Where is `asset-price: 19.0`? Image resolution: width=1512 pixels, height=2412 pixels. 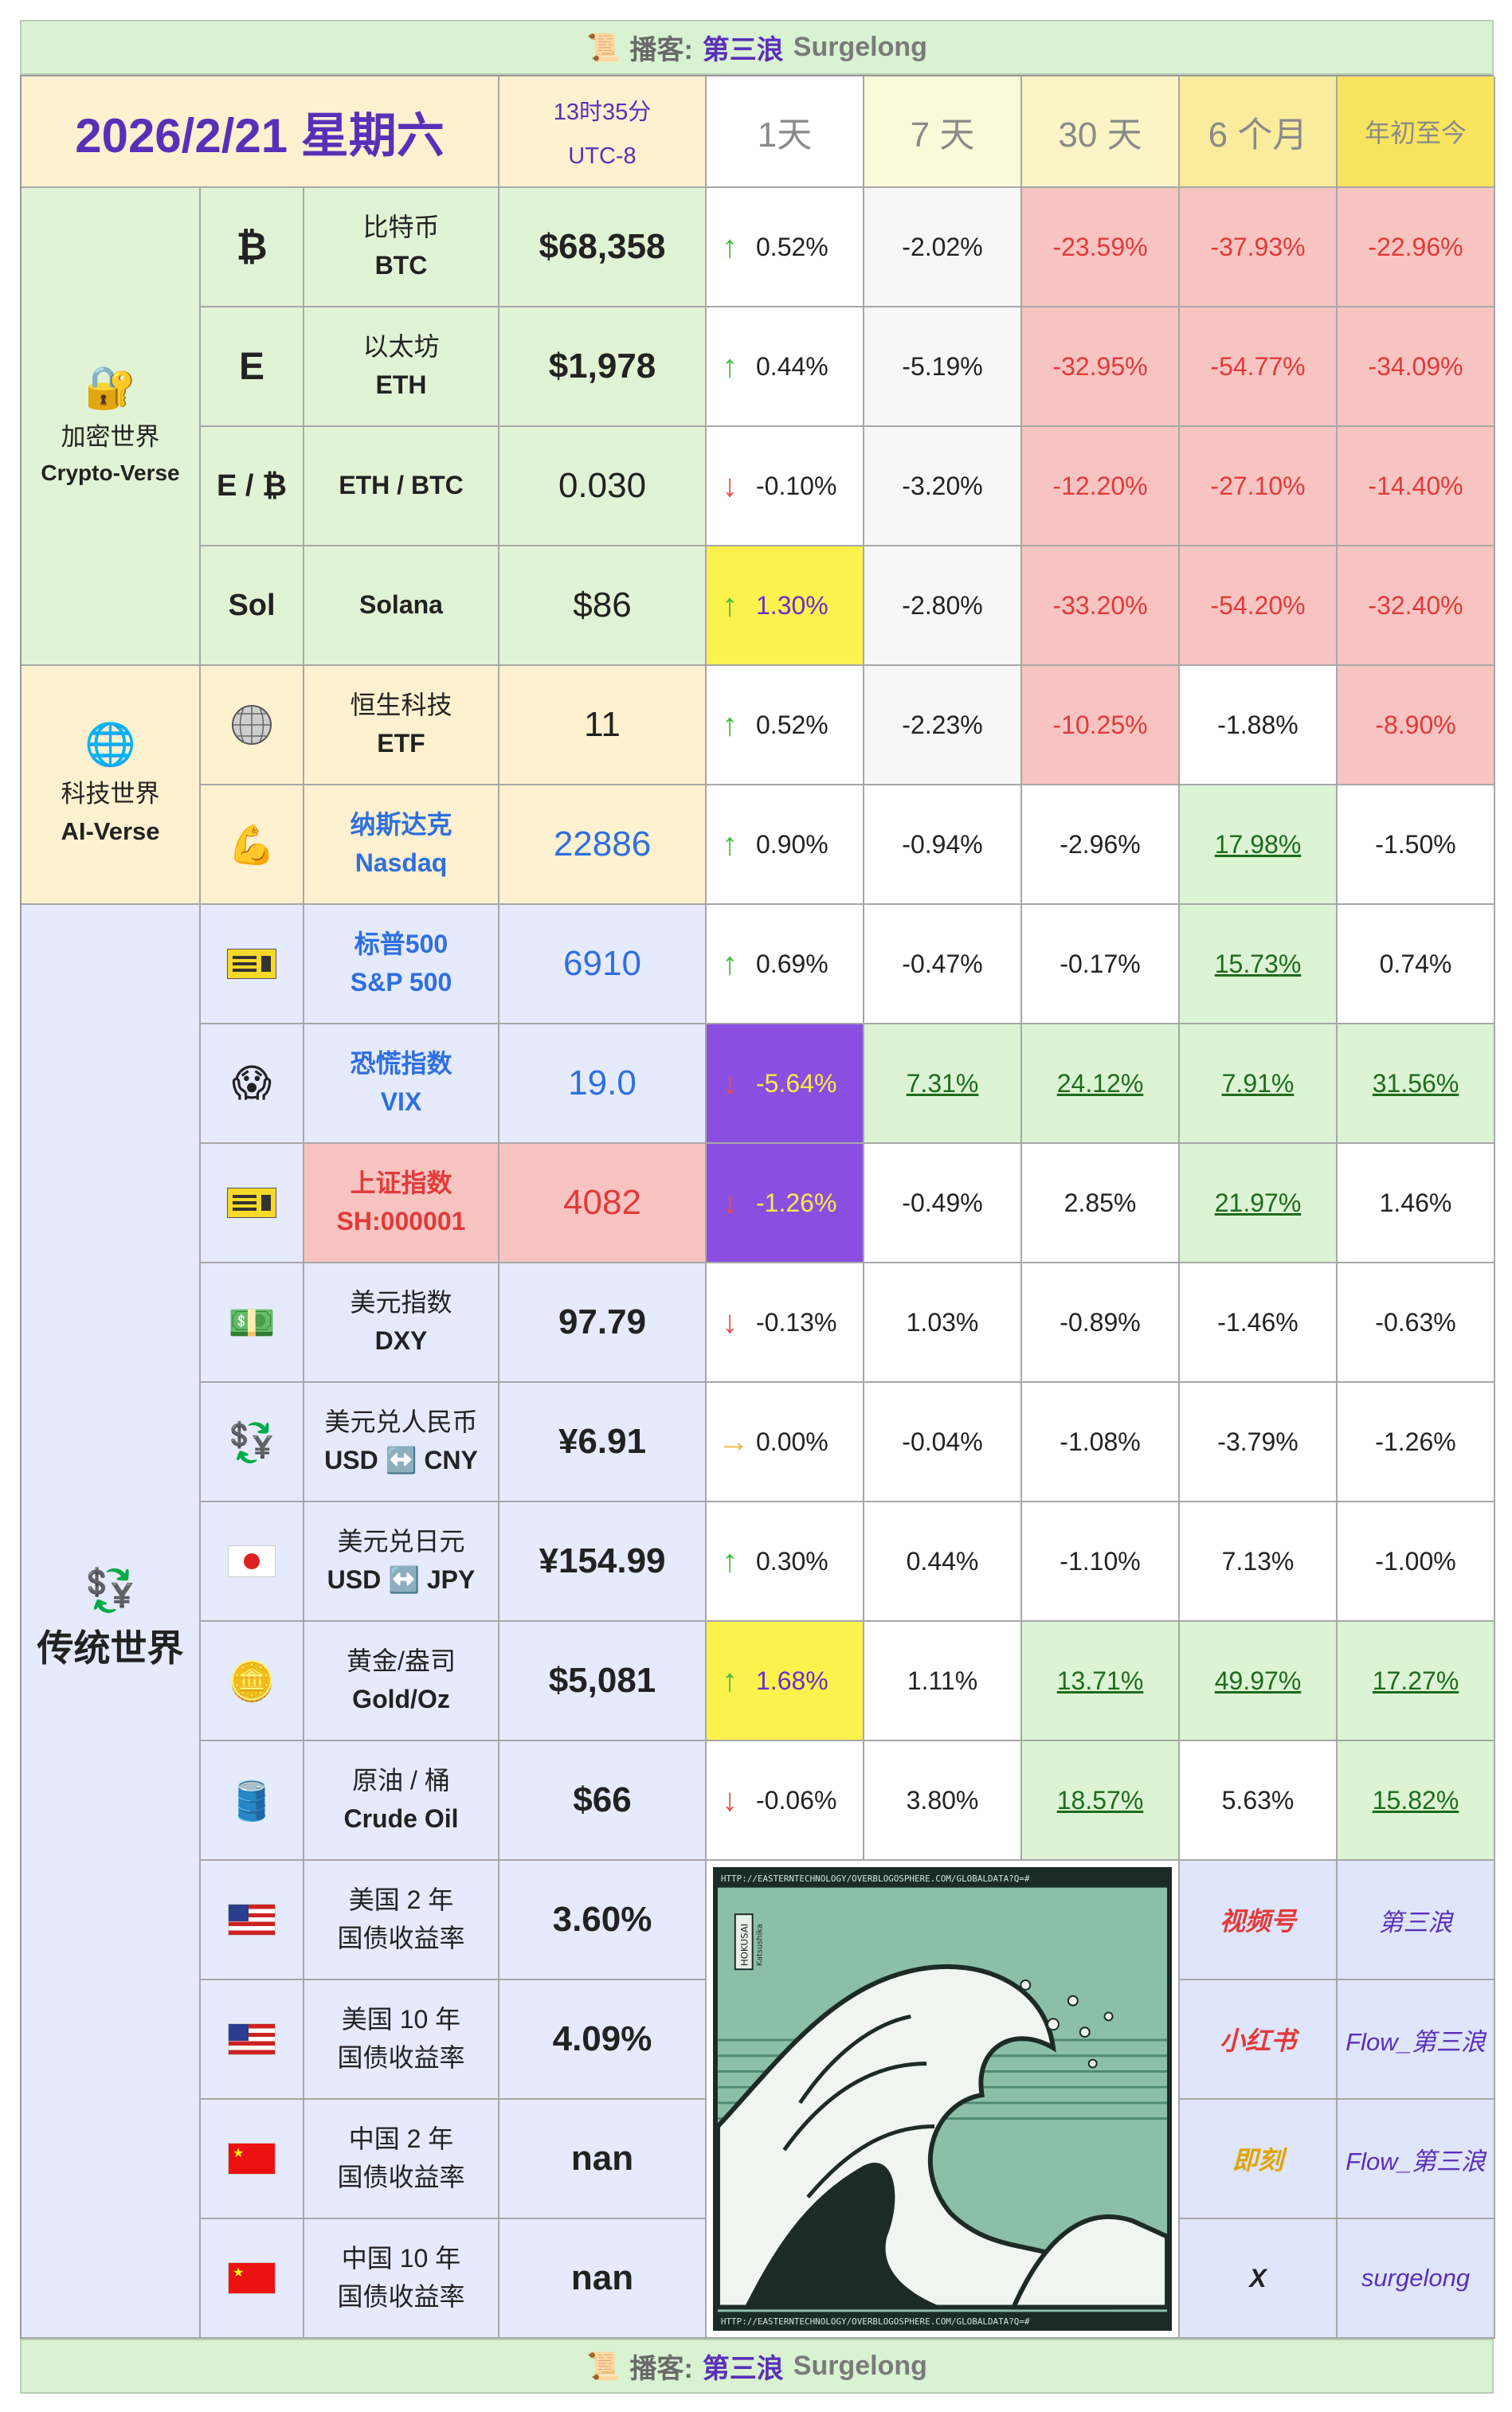 asset-price: 19.0 is located at coordinates (603, 1084).